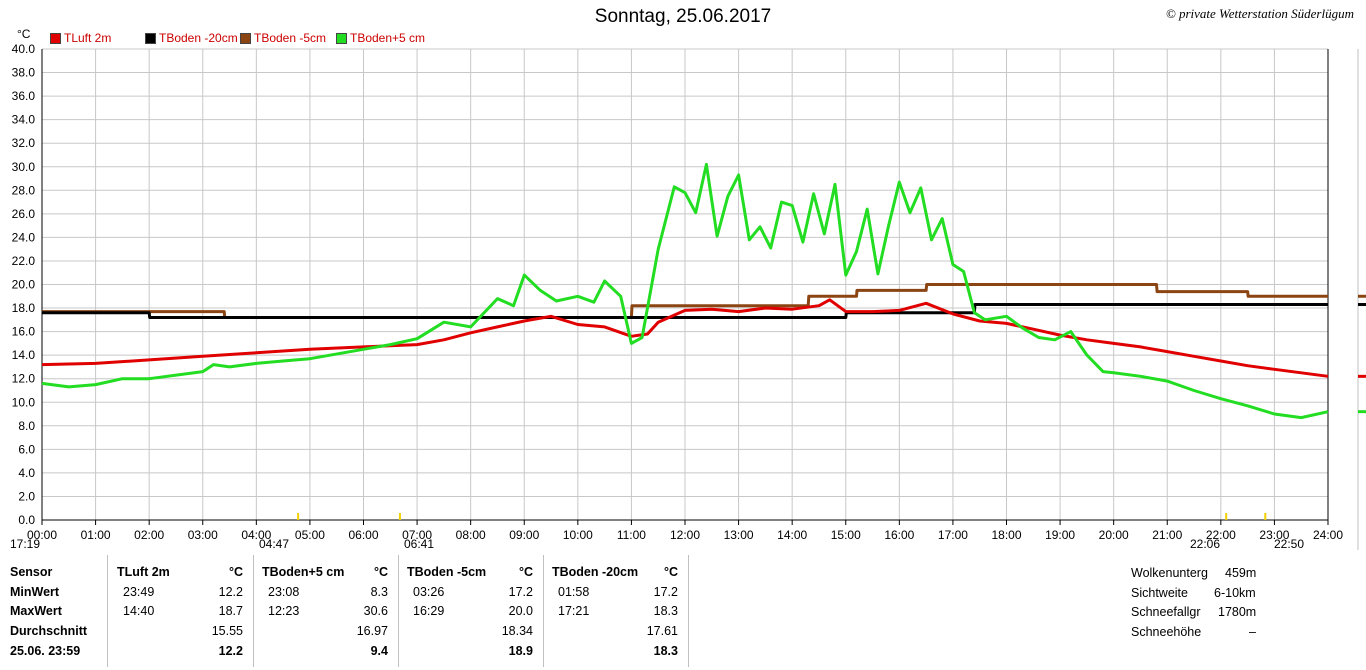 The width and height of the screenshot is (1366, 670). I want to click on x-tick-label: 05:00, so click(310, 535).